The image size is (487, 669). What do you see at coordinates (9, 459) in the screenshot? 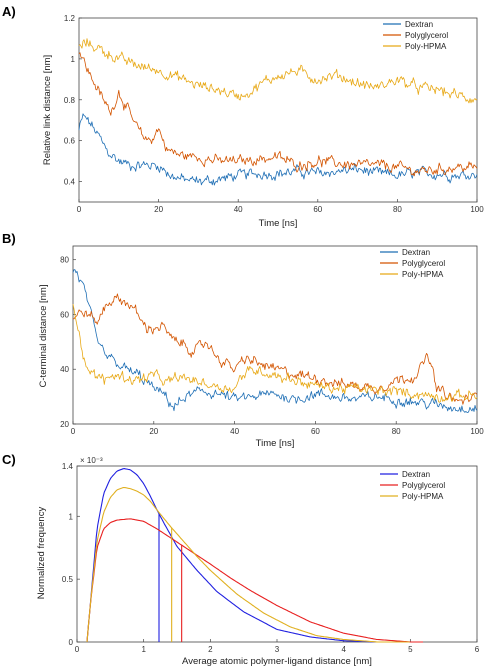
I see `panel-c-letter: C)` at bounding box center [9, 459].